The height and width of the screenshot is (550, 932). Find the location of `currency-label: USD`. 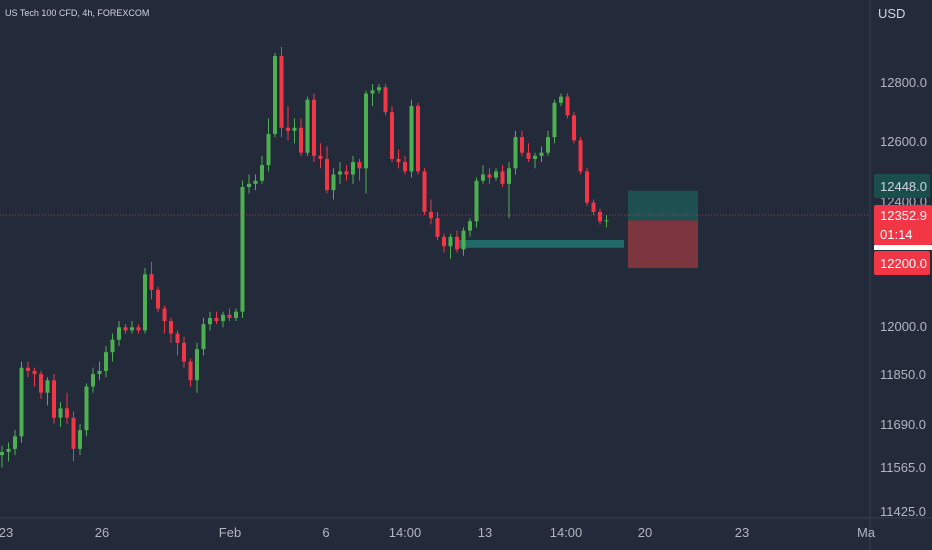

currency-label: USD is located at coordinates (891, 13).